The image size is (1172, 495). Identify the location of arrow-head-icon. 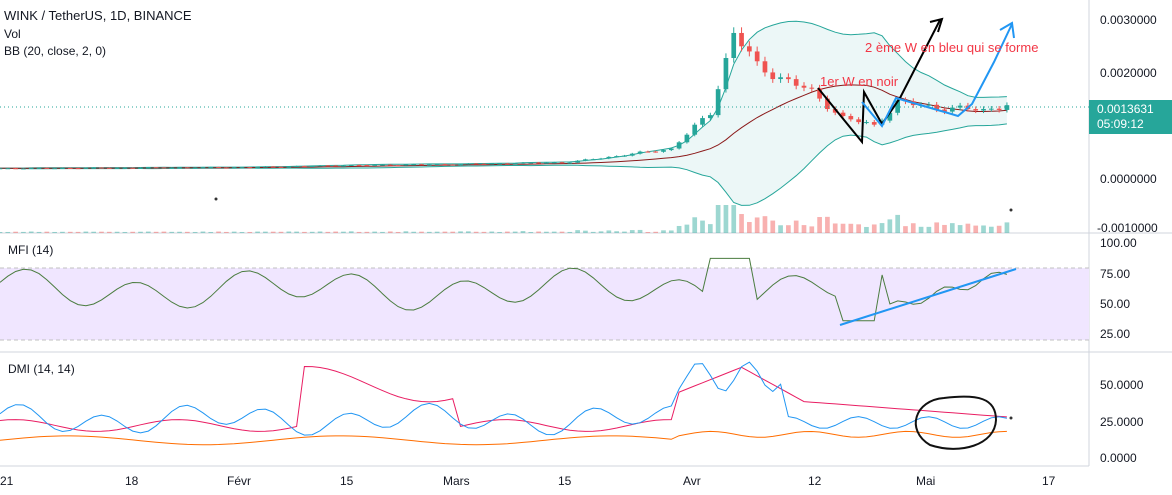
(936, 25).